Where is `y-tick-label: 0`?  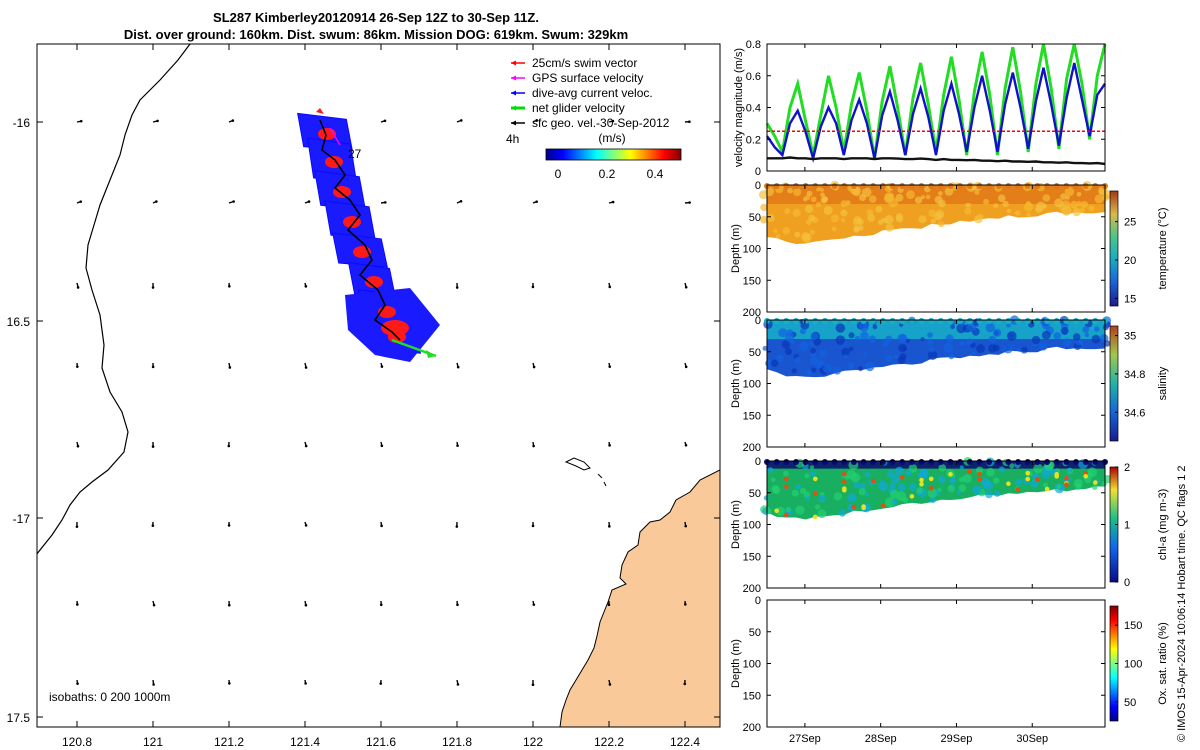
y-tick-label: 0 is located at coordinates (758, 601).